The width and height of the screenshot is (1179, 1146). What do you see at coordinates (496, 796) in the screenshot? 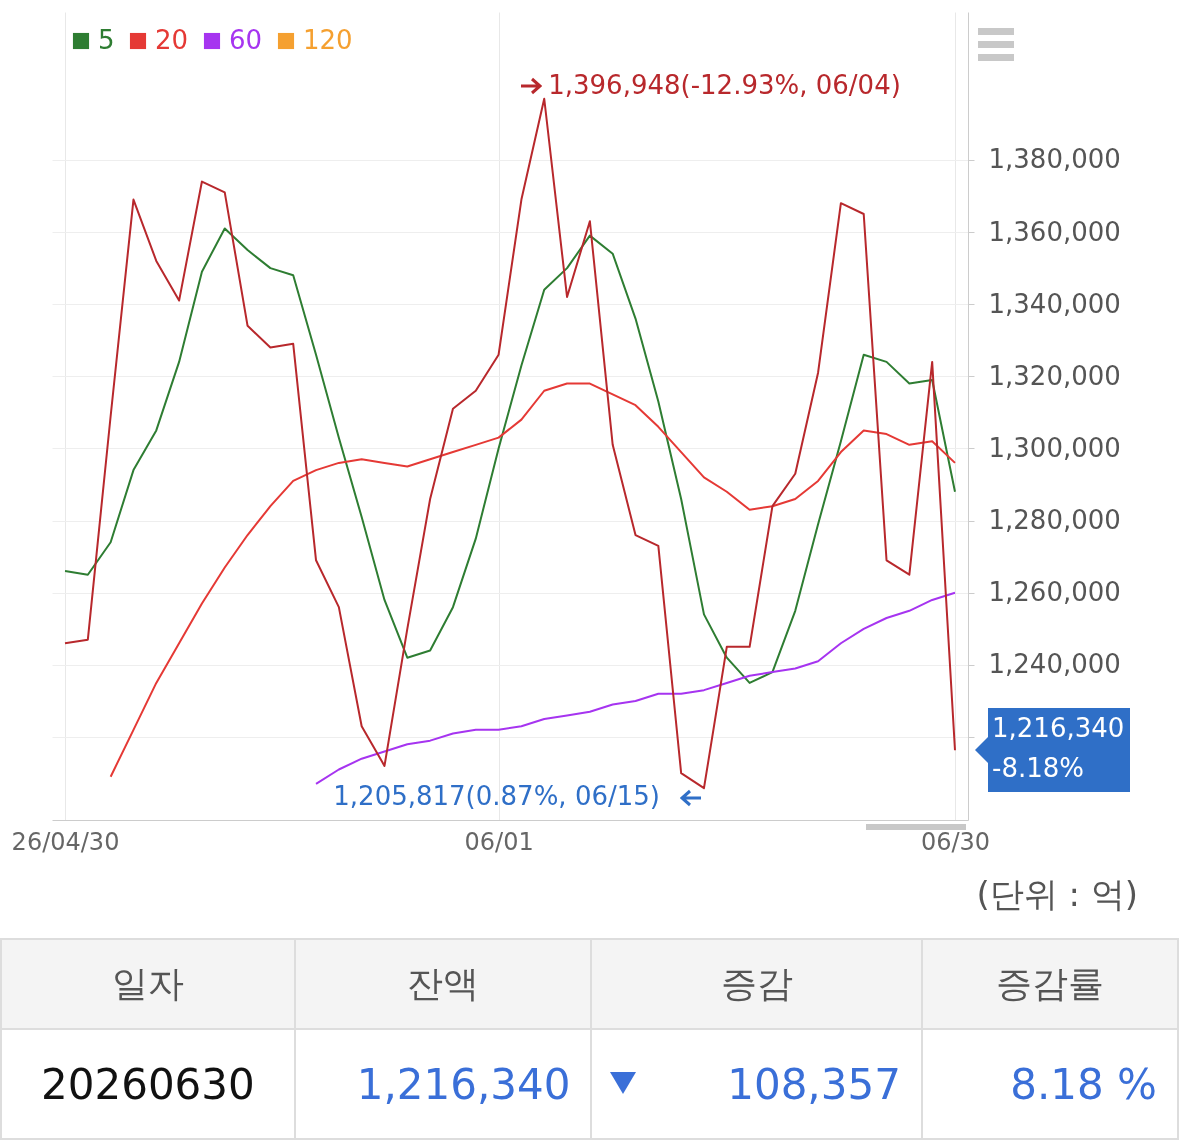
I see `annotation: 1,205,817(0.87%, 06/15)` at bounding box center [496, 796].